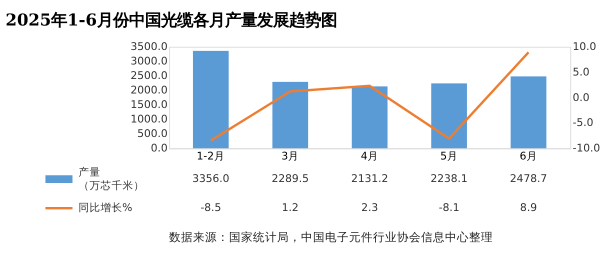  I want to click on data-label: 2.3, so click(369, 207).